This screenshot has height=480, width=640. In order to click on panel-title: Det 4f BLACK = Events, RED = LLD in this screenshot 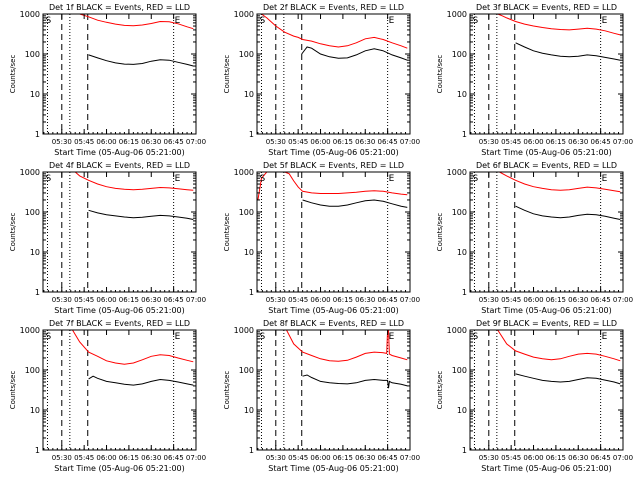, I will do `click(119, 165)`.